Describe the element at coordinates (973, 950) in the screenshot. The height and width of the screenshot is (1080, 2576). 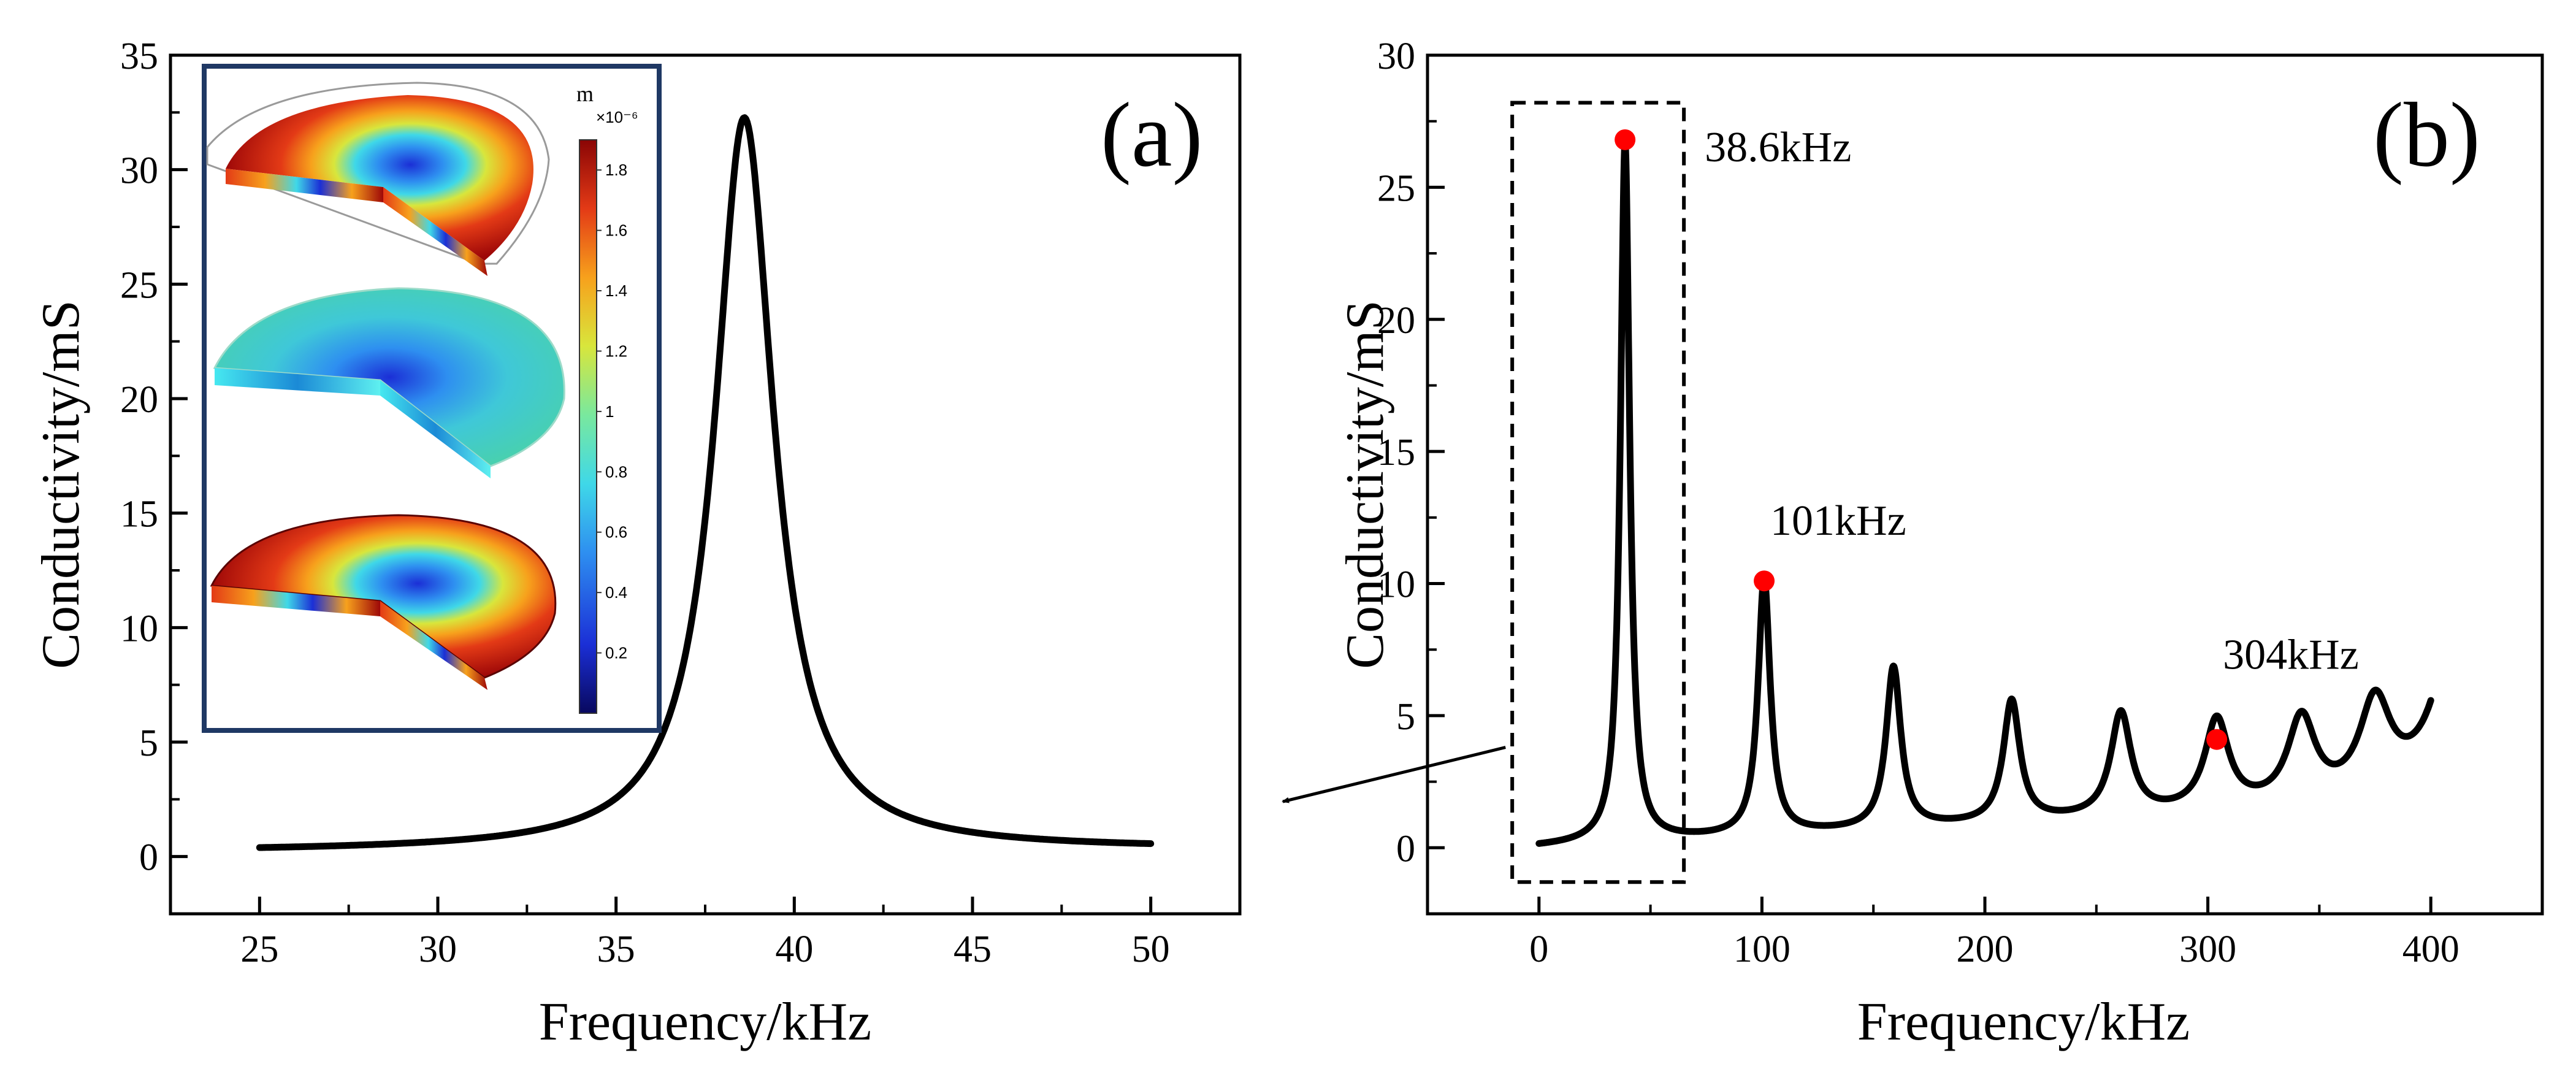
I see `panel-a-x-tick-label: 45` at that location.